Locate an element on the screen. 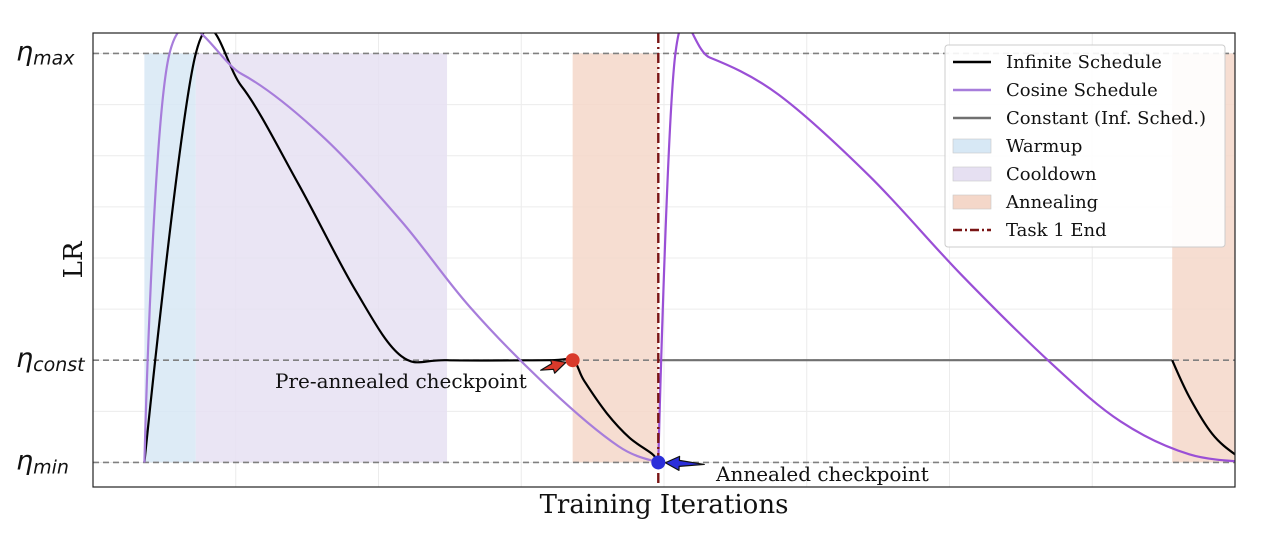  region-annealing is located at coordinates (615, 258).